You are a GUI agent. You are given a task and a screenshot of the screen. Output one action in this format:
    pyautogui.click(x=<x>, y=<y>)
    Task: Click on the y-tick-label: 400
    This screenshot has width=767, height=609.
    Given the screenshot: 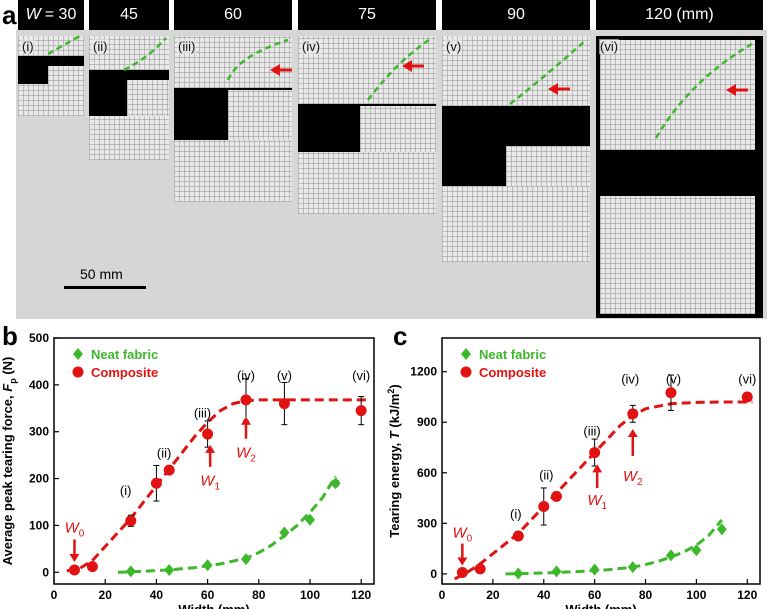 What is the action you would take?
    pyautogui.click(x=39, y=385)
    